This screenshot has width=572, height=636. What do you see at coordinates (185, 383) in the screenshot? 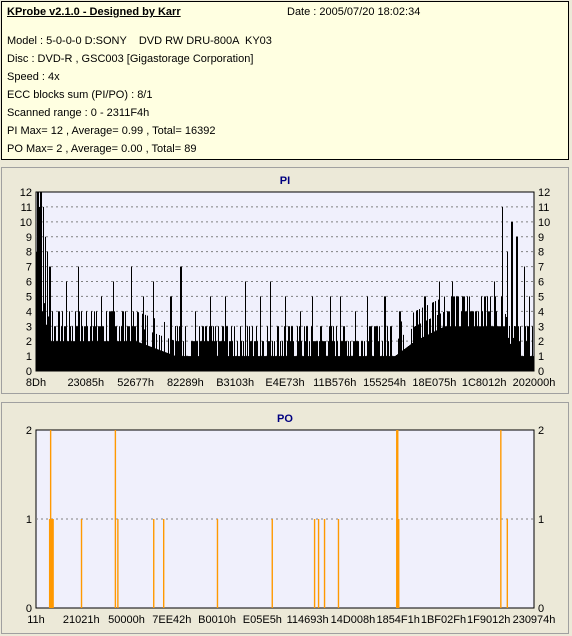
I see `pi-xtick-label: 82289h` at bounding box center [185, 383].